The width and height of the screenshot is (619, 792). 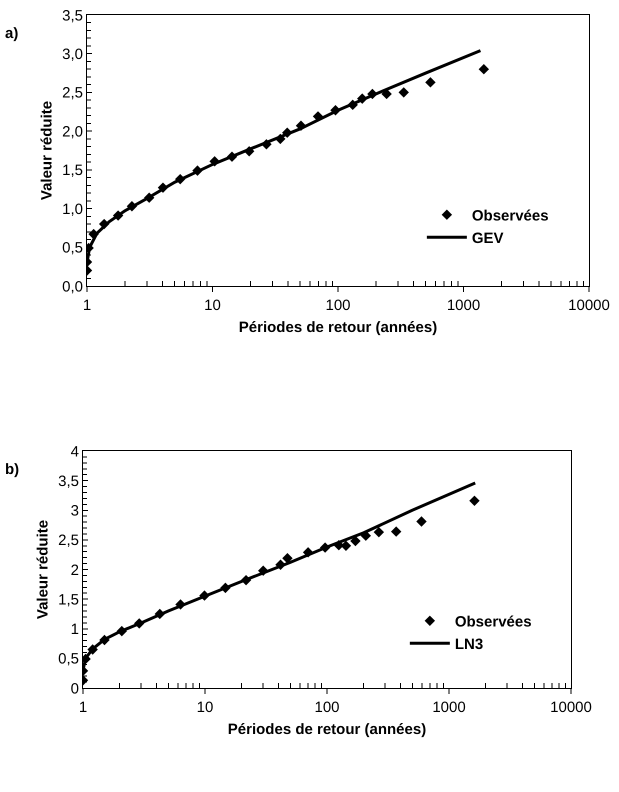 I want to click on legend-label: LN3, so click(x=469, y=645).